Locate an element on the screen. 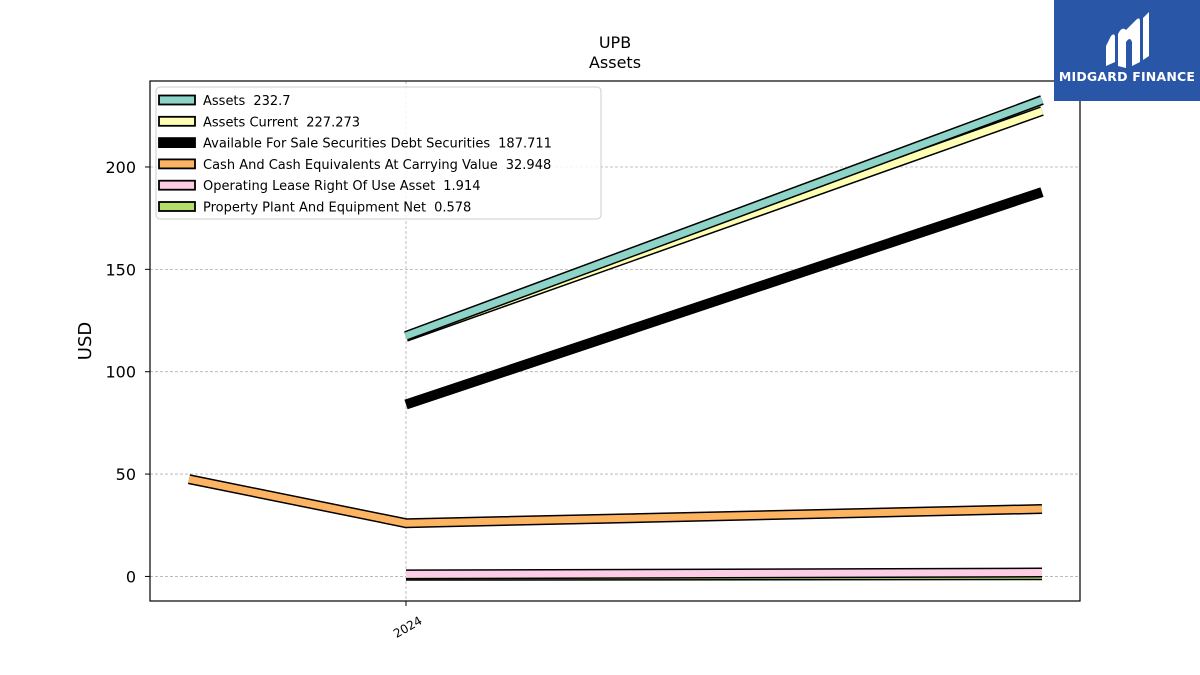  legend-item: Assets Current 227.273 is located at coordinates (259, 122).